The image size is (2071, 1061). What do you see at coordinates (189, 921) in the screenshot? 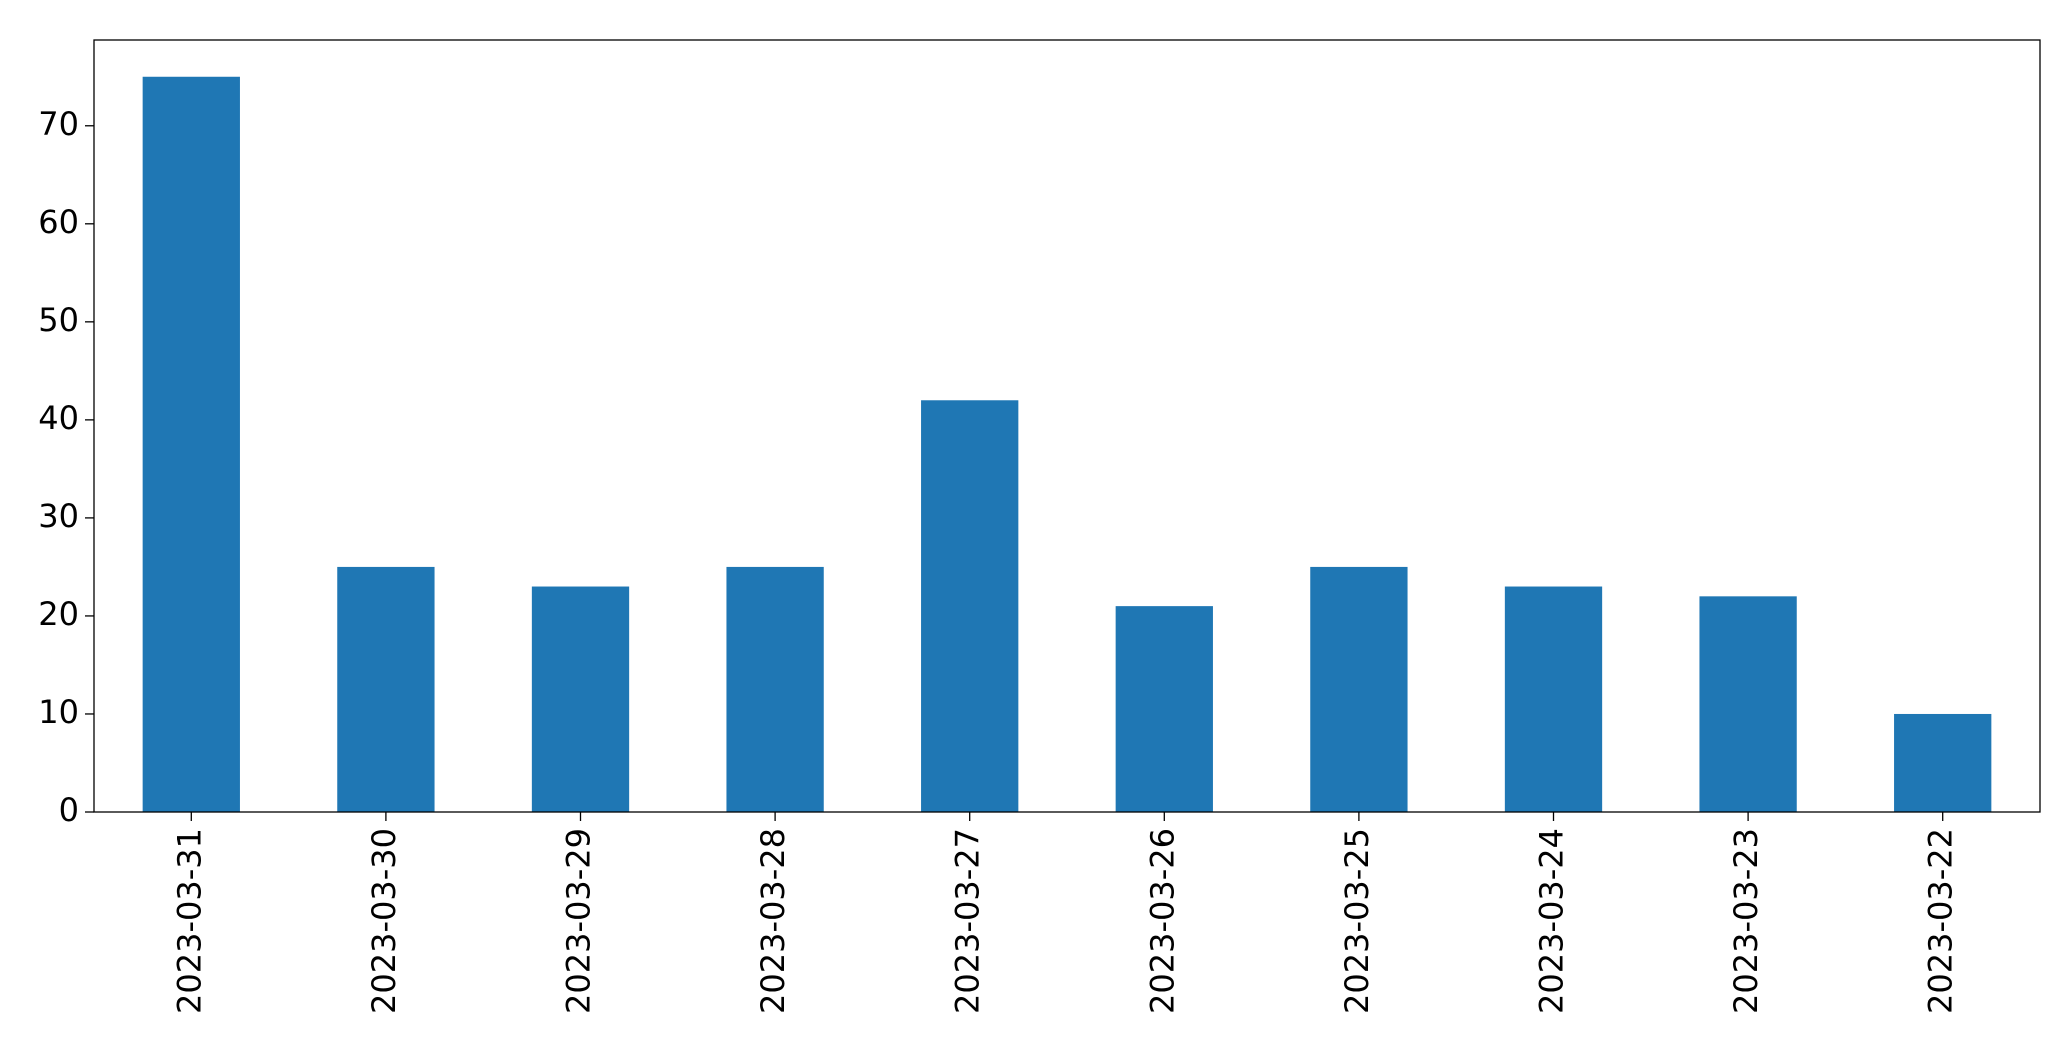
I see `x-tick-label: 2023-03-31` at bounding box center [189, 921].